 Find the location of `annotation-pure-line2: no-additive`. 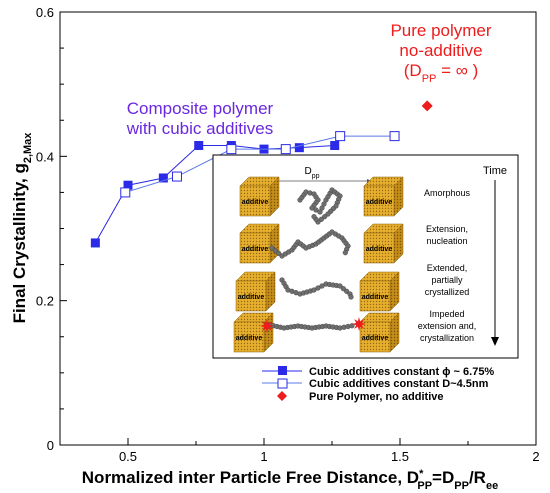

annotation-pure-line2: no-additive is located at coordinates (440, 50).